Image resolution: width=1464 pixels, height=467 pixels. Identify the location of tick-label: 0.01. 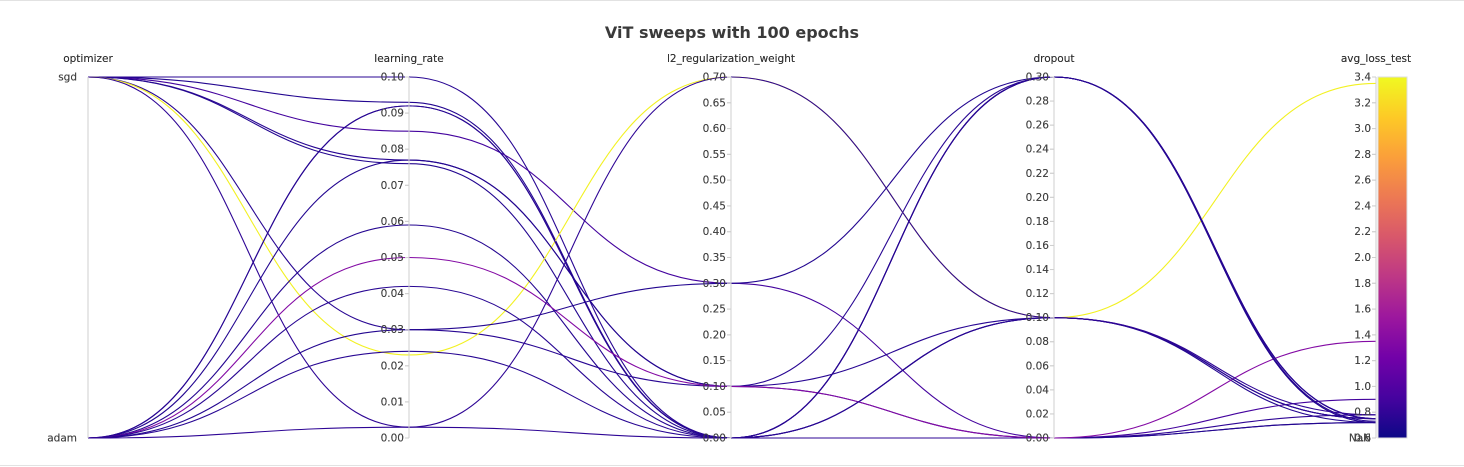
(392, 402).